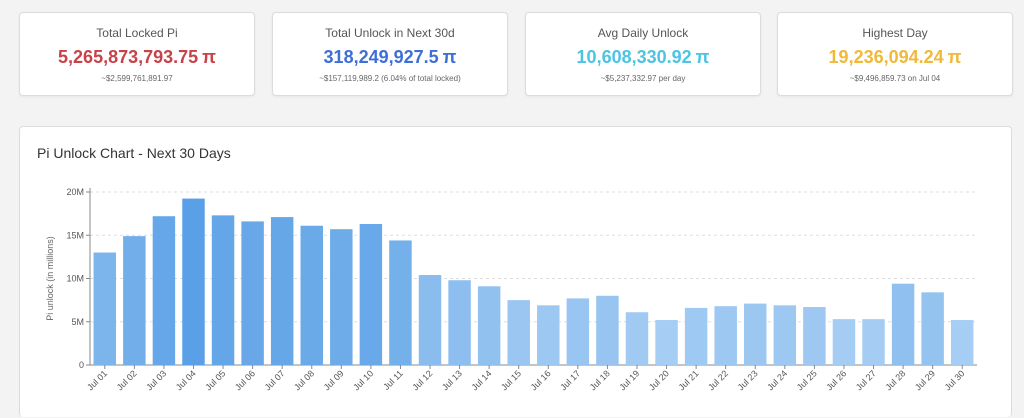 This screenshot has width=1024, height=418. Describe the element at coordinates (75, 235) in the screenshot. I see `y-tick-label: 15M` at that location.